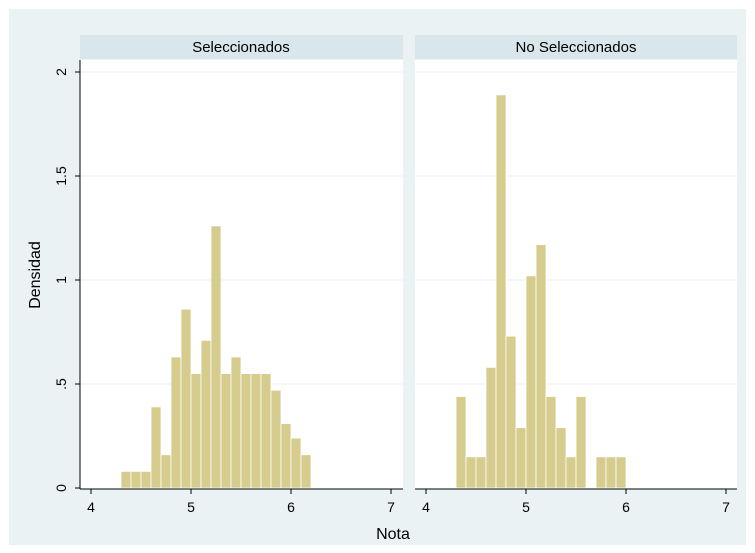 The width and height of the screenshot is (755, 553). What do you see at coordinates (61, 176) in the screenshot?
I see `y-tick-label: 1.5` at bounding box center [61, 176].